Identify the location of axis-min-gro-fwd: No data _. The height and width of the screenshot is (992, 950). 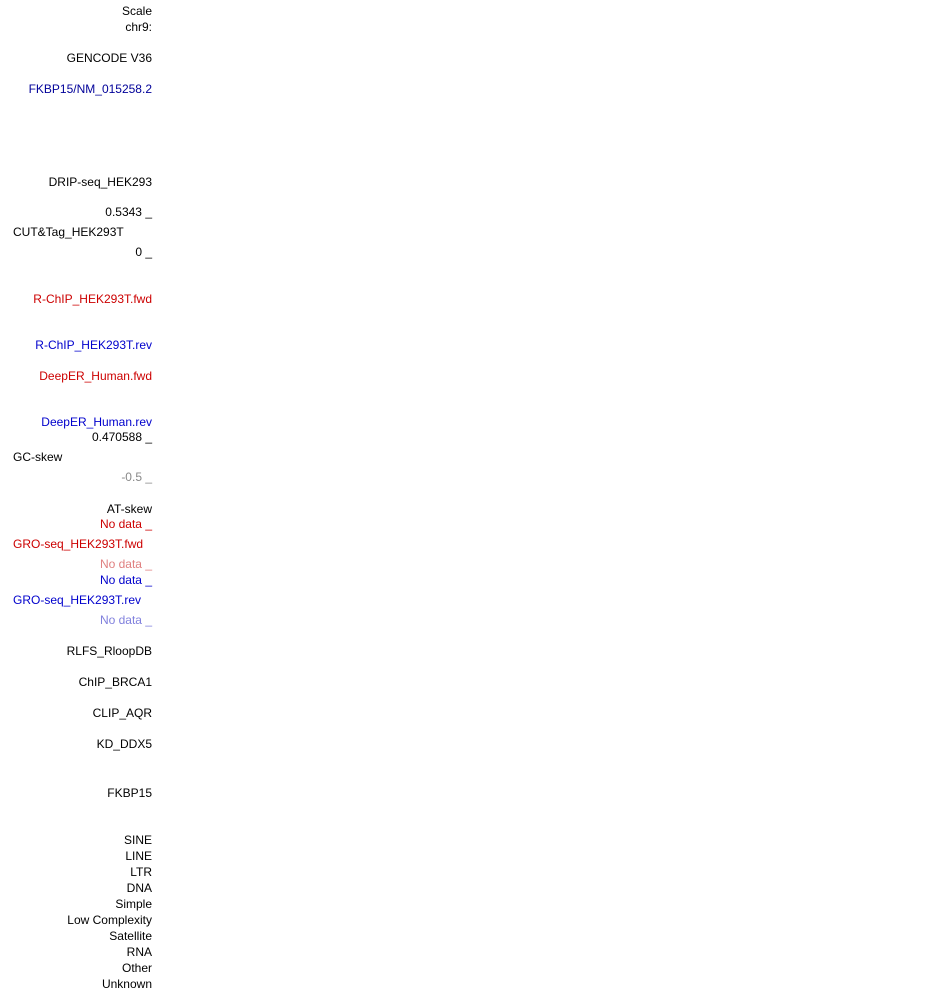
(125, 564).